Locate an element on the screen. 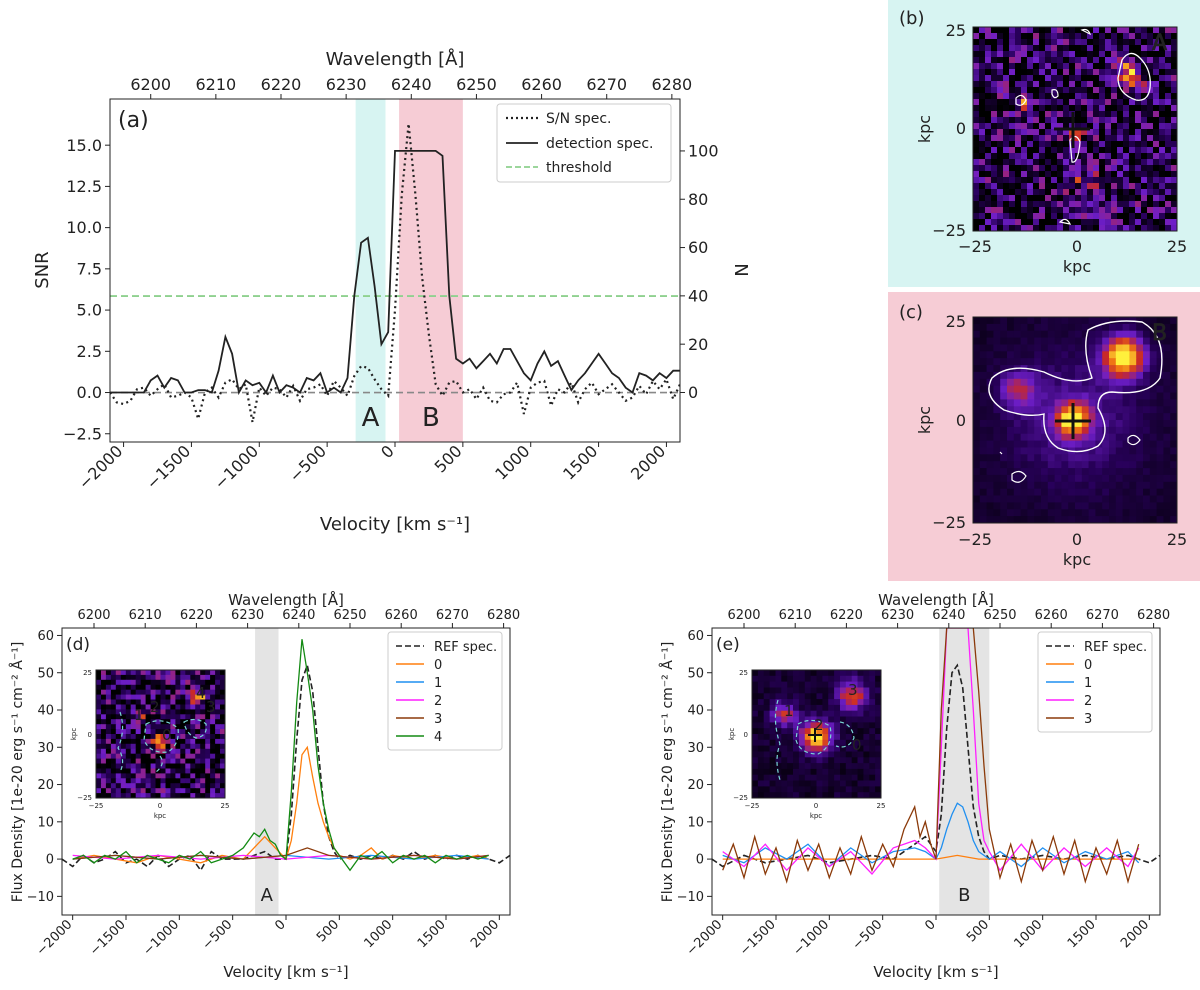 The height and width of the screenshot is (990, 1200). xtick-label: −1500 is located at coordinates (758, 938).